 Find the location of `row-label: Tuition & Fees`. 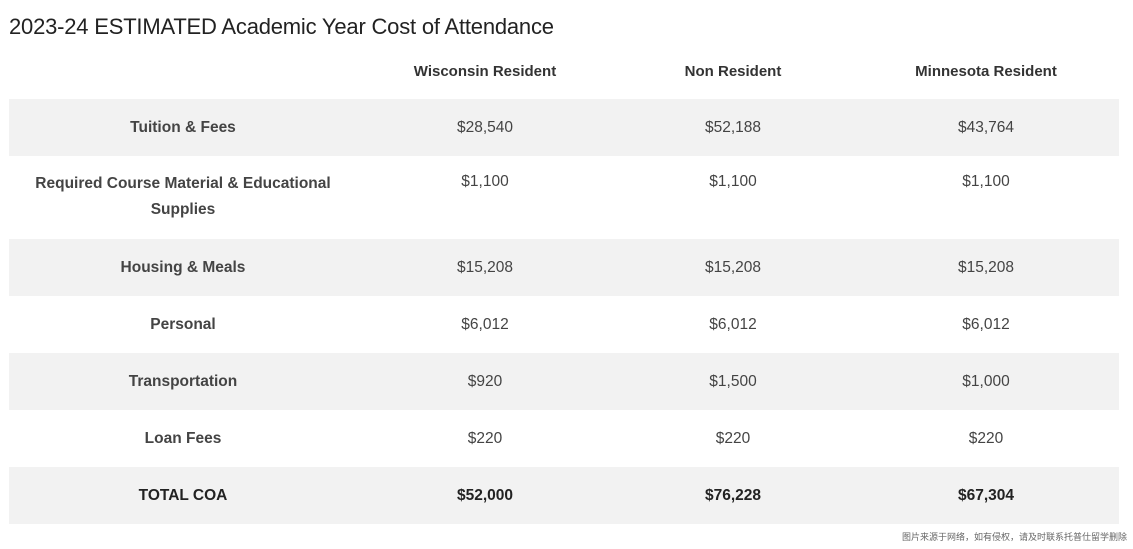

row-label: Tuition & Fees is located at coordinates (183, 127).